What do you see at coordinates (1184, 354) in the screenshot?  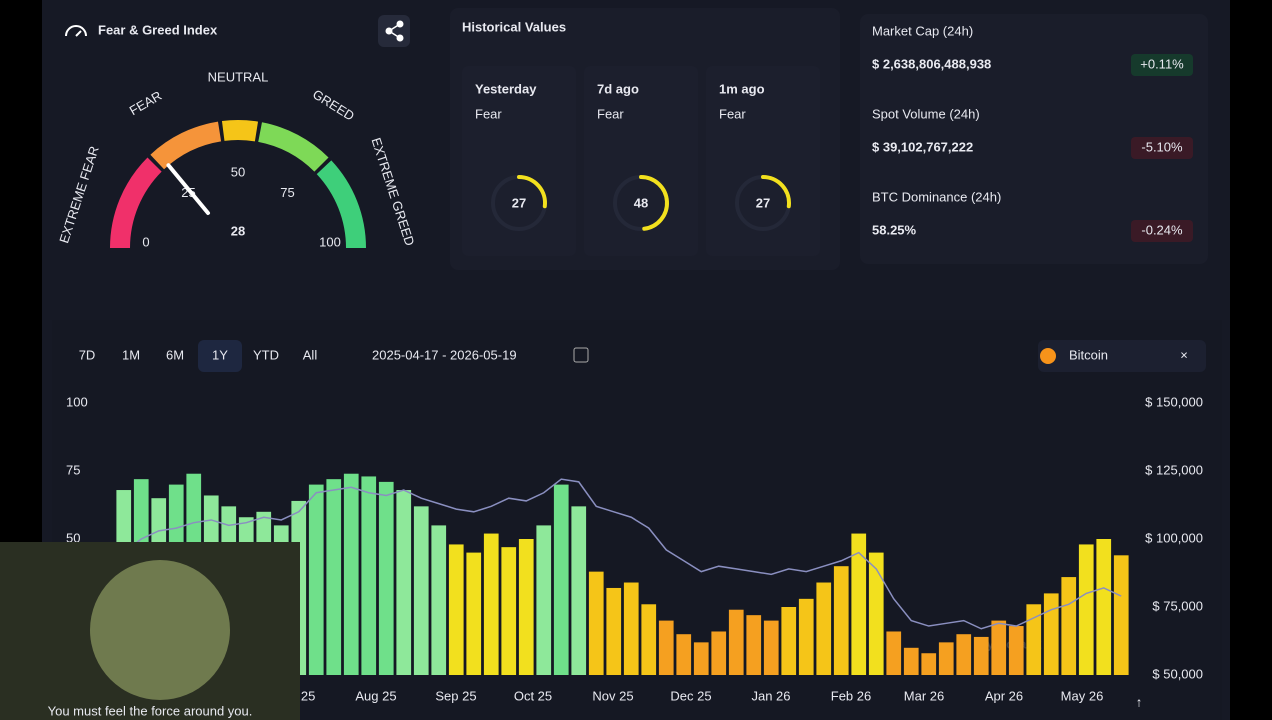 I see `remove-asset: ×` at bounding box center [1184, 354].